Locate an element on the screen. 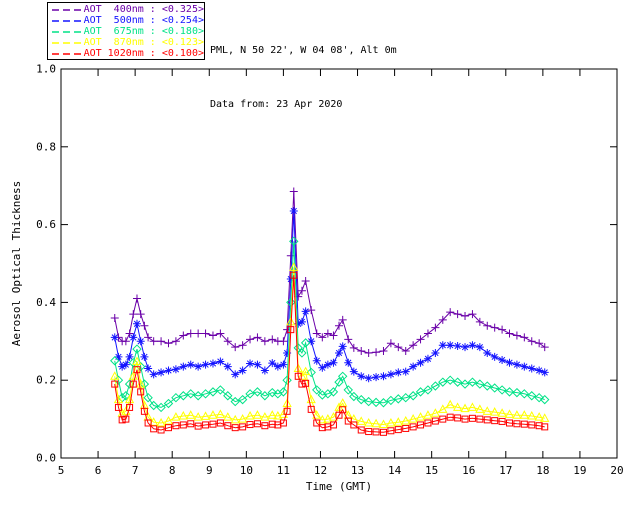 The width and height of the screenshot is (640, 512). x-tick-label: 18 is located at coordinates (542, 470).